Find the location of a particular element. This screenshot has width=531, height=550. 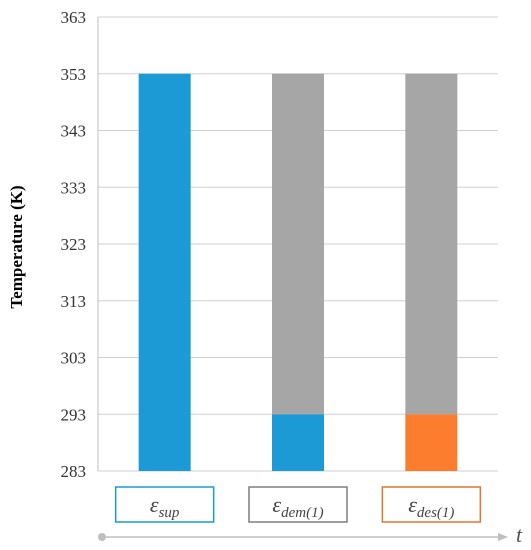

time-axis-arrowhead is located at coordinates (503, 537).